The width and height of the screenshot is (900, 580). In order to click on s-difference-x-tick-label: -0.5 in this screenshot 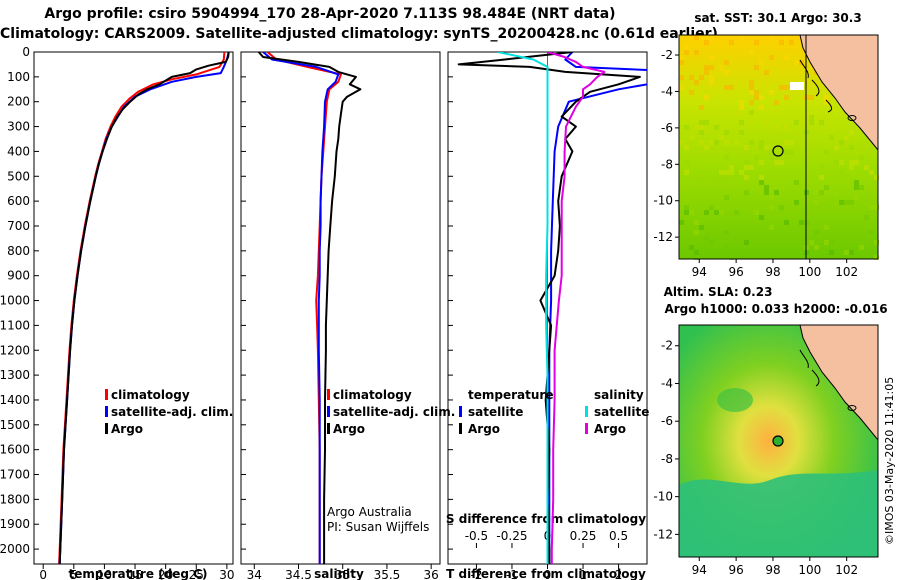, I will do `click(476, 536)`.